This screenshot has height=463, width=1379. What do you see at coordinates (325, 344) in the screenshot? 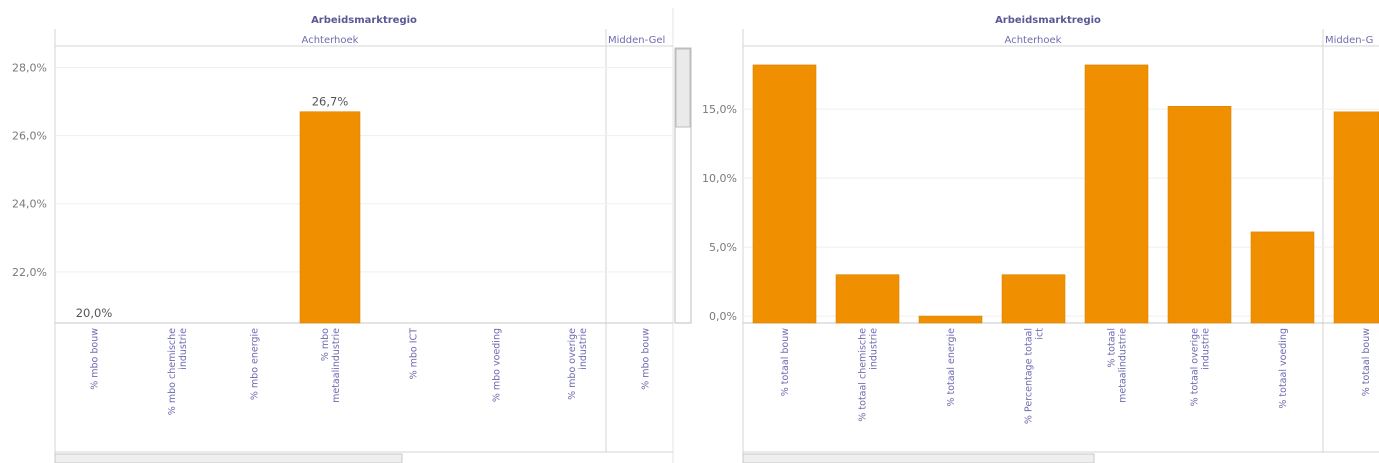
I see `x-tick-label-line: % mbo` at bounding box center [325, 344].